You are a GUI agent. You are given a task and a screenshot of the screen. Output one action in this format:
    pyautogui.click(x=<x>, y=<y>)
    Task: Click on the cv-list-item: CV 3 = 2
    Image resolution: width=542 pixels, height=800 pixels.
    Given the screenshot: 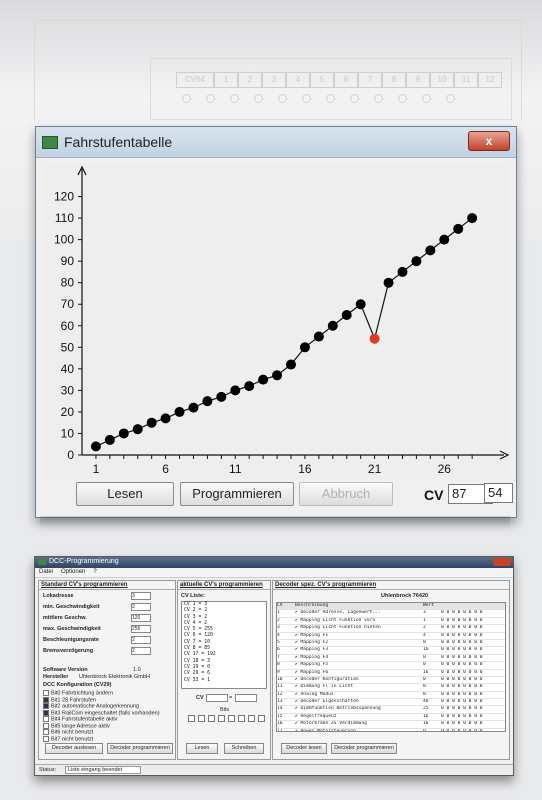 What is the action you would take?
    pyautogui.click(x=196, y=617)
    